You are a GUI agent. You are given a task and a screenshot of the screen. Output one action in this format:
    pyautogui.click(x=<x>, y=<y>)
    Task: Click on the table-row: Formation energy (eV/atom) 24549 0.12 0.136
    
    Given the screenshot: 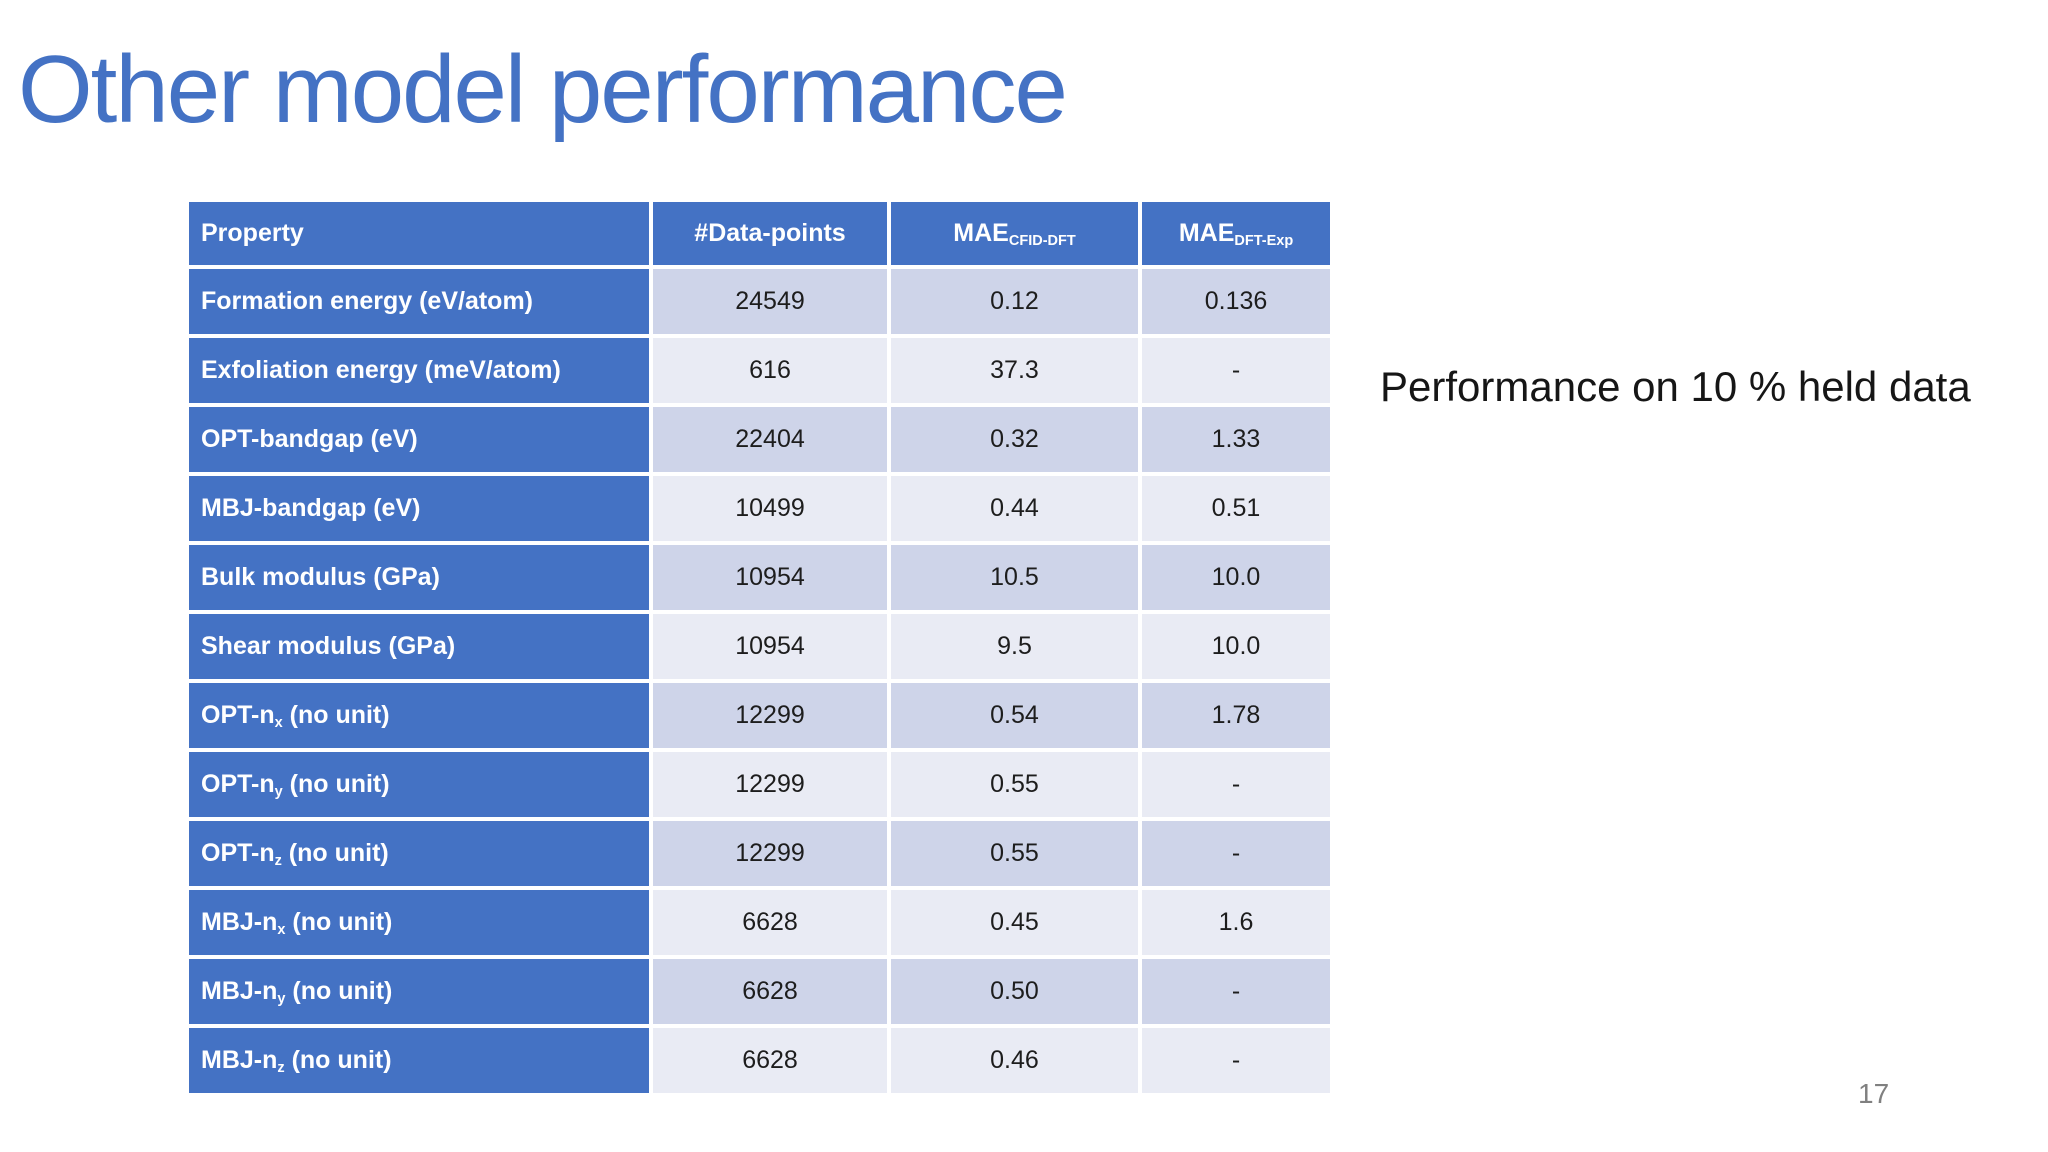 What is the action you would take?
    pyautogui.click(x=759, y=301)
    